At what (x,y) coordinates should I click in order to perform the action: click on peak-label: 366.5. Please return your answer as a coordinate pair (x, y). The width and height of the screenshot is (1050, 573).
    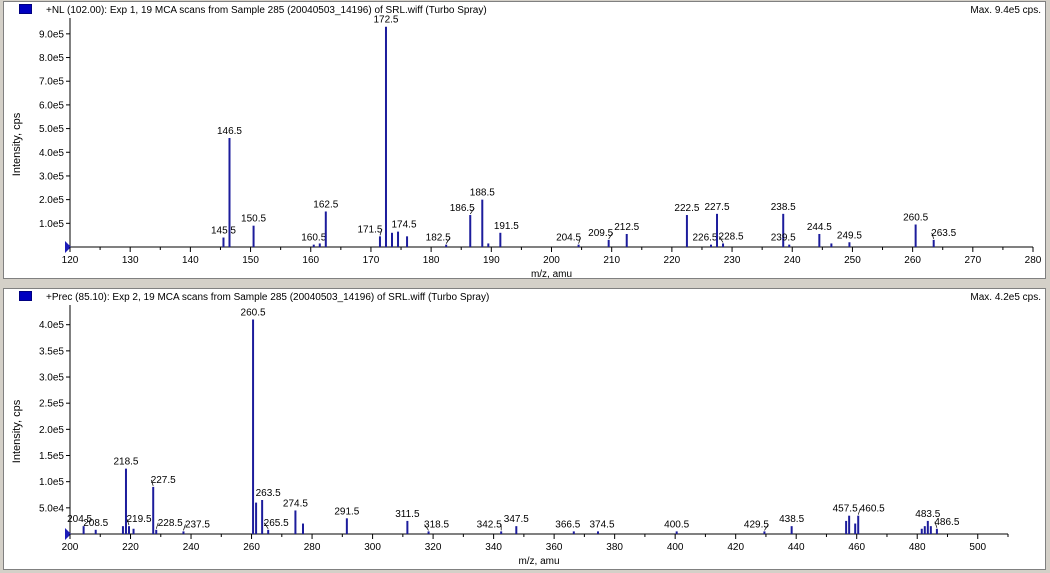
    Looking at the image, I should click on (567, 524).